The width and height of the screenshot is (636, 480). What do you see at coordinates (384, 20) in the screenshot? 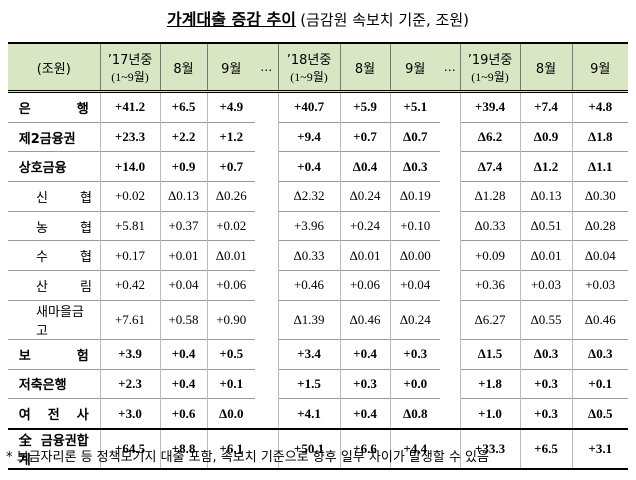
I see `subtitle: (금감원 속보치 기준, 조원)` at bounding box center [384, 20].